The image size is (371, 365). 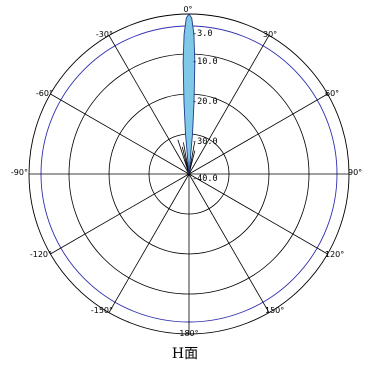 I want to click on radial-label: -30.0, so click(x=205, y=142).